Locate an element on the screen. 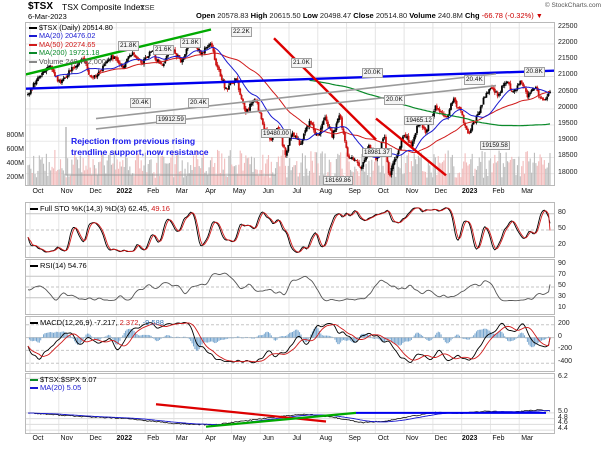 The width and height of the screenshot is (605, 451). ratio-legend-label: $TSX:$SPX 5.07 is located at coordinates (68, 379).